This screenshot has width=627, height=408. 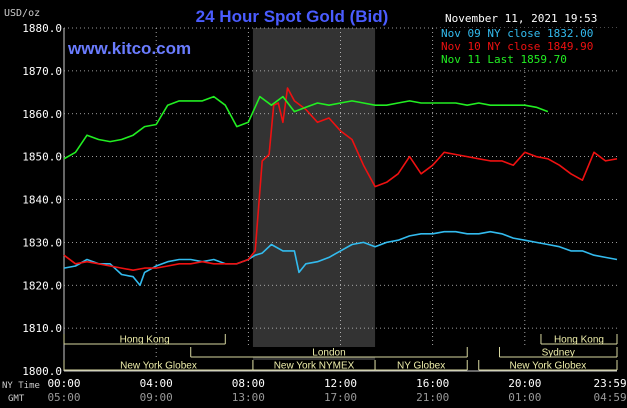 I want to click on x-tick-gmt: 04:59, so click(x=609, y=397).